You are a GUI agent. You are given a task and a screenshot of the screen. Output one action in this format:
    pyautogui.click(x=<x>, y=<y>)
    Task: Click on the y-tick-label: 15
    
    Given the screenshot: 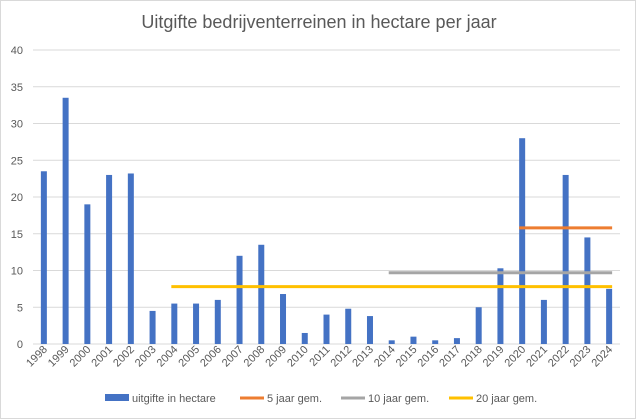 What is the action you would take?
    pyautogui.click(x=17, y=235)
    